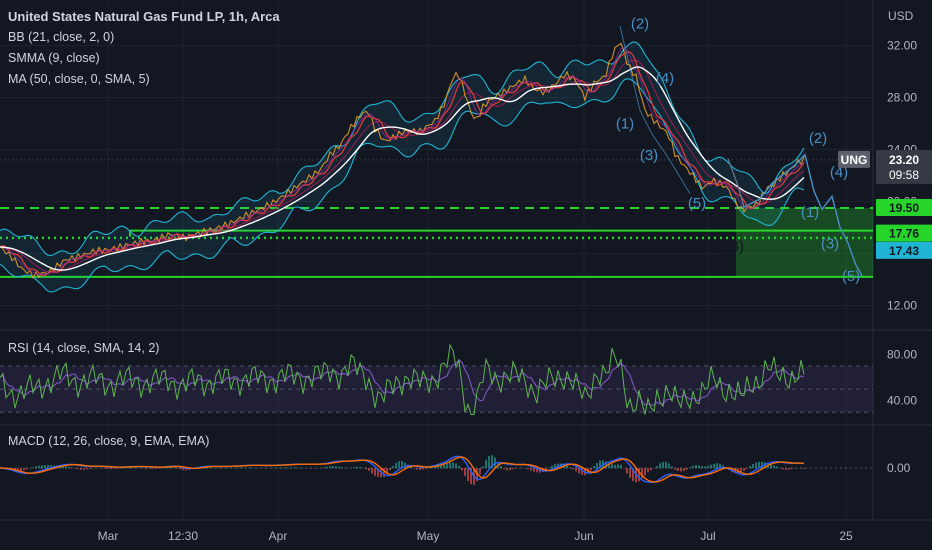 The image size is (932, 550). Describe the element at coordinates (904, 175) in the screenshot. I see `countdown-label: 09:58` at that location.